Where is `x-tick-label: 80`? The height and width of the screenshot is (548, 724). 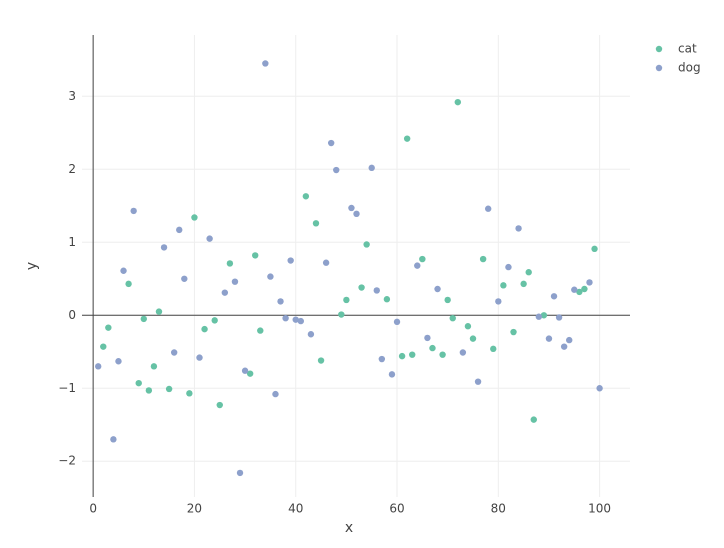 x-tick-label: 80 is located at coordinates (498, 509).